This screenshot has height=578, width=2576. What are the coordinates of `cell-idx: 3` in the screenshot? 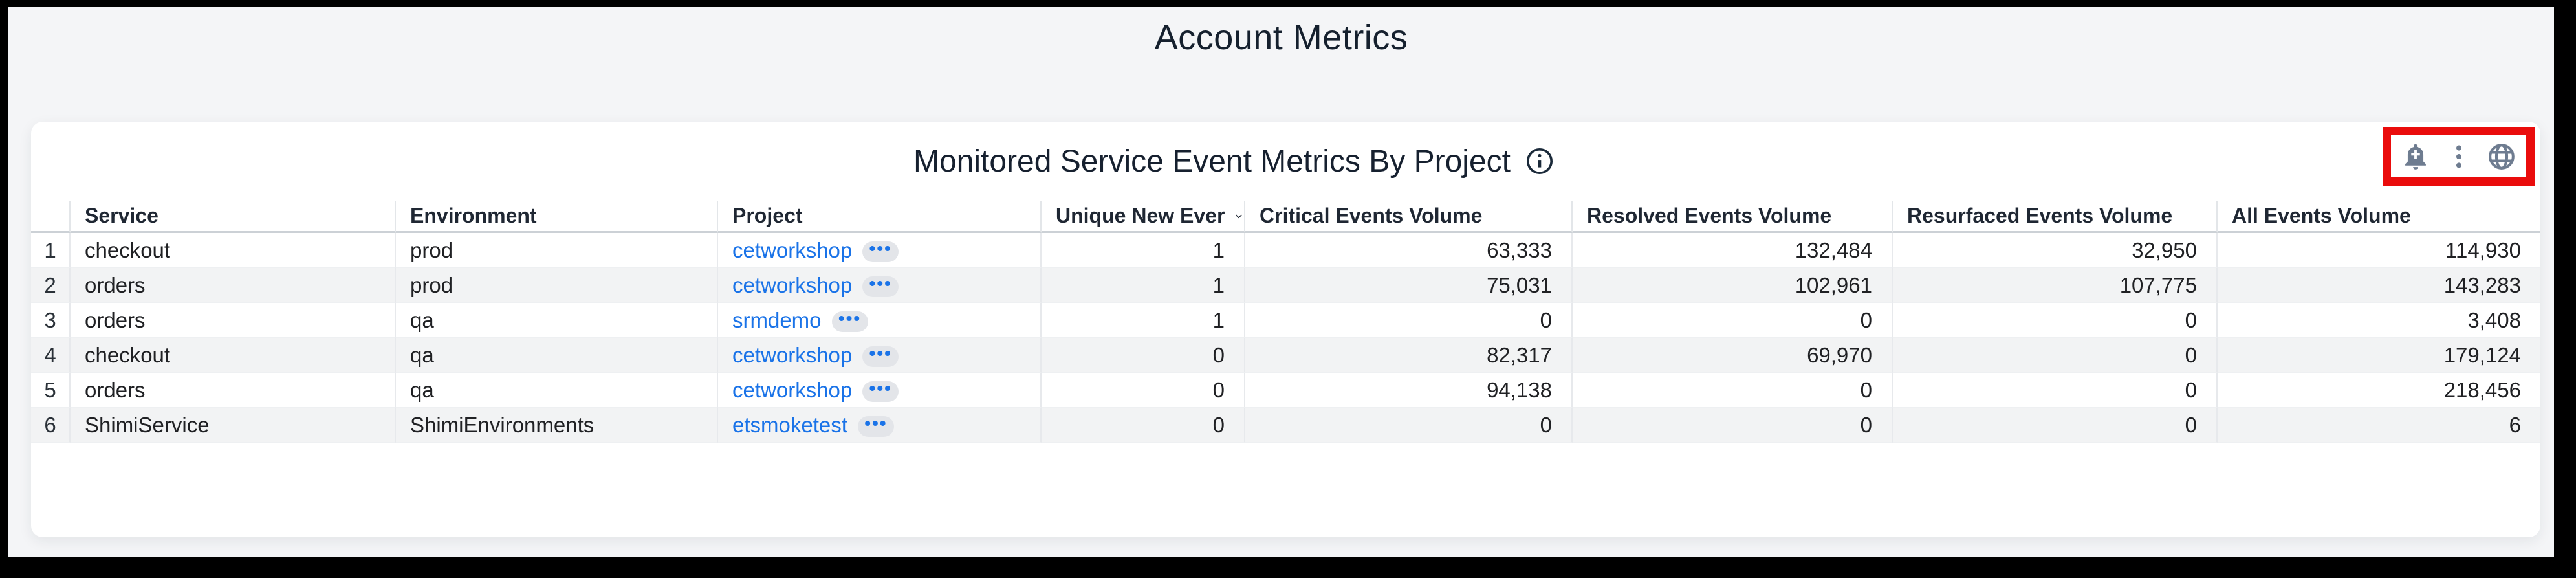 It's located at (51, 320).